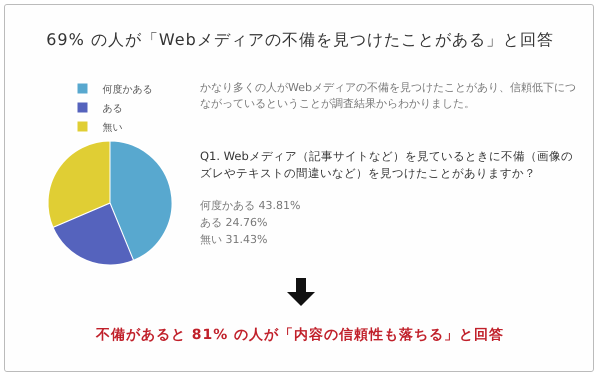 The image size is (600, 381). Describe the element at coordinates (388, 96) in the screenshot. I see `text: かなり多くの人がWebメディアの不備を見つけたことがあり、信頼低下につながっているということが調査結果からわかりました。` at that location.